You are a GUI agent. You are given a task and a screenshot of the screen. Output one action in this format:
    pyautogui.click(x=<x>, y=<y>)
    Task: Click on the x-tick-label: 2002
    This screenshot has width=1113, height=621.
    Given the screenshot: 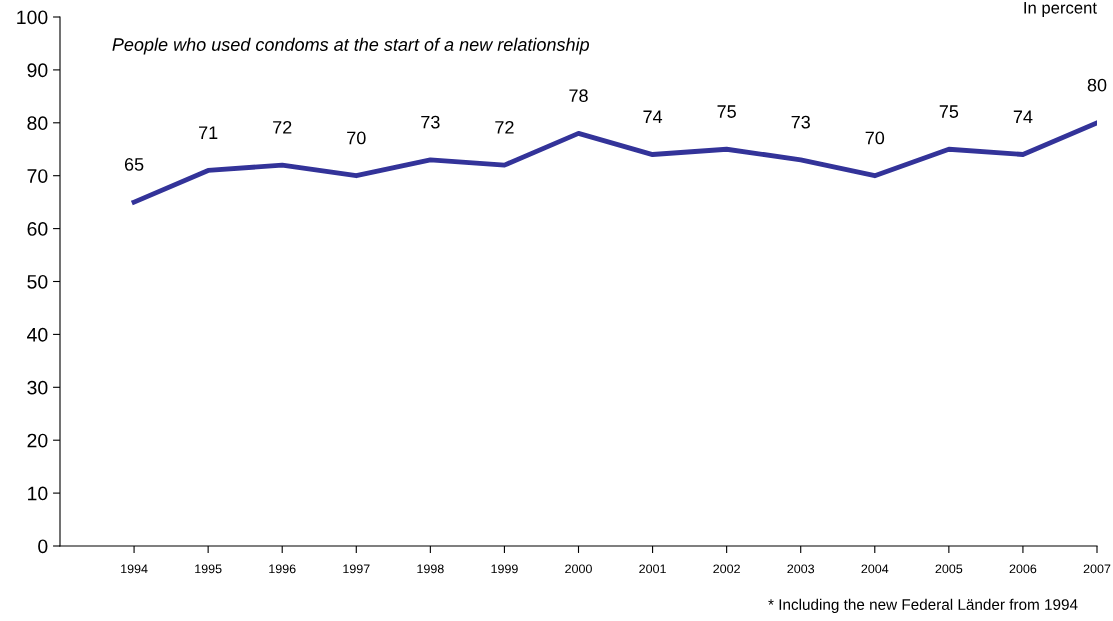 What is the action you would take?
    pyautogui.click(x=726, y=569)
    